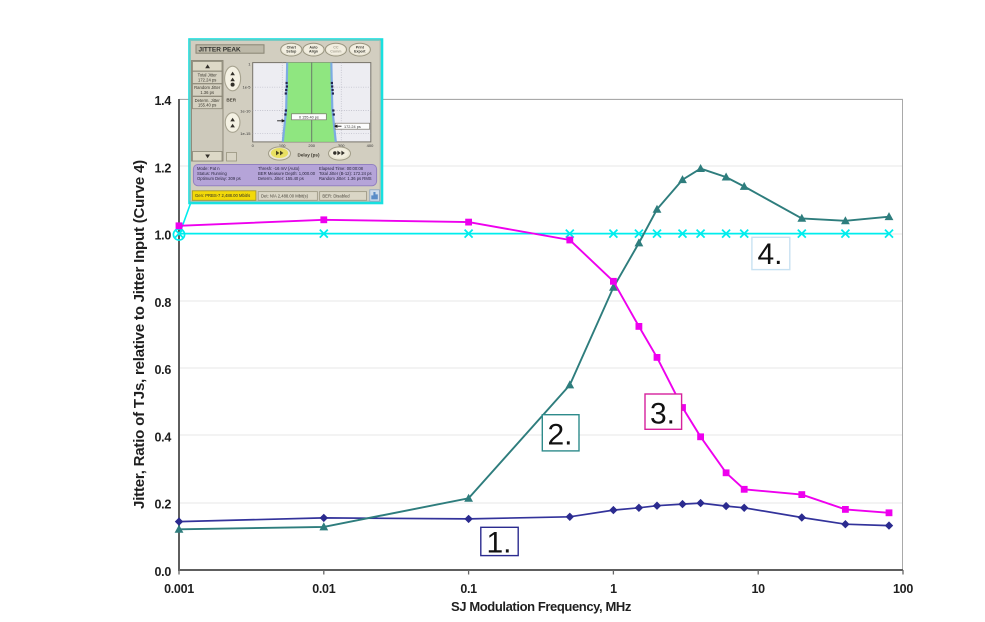  What do you see at coordinates (311, 145) in the screenshot?
I see `svg-text: 200` at bounding box center [311, 145].